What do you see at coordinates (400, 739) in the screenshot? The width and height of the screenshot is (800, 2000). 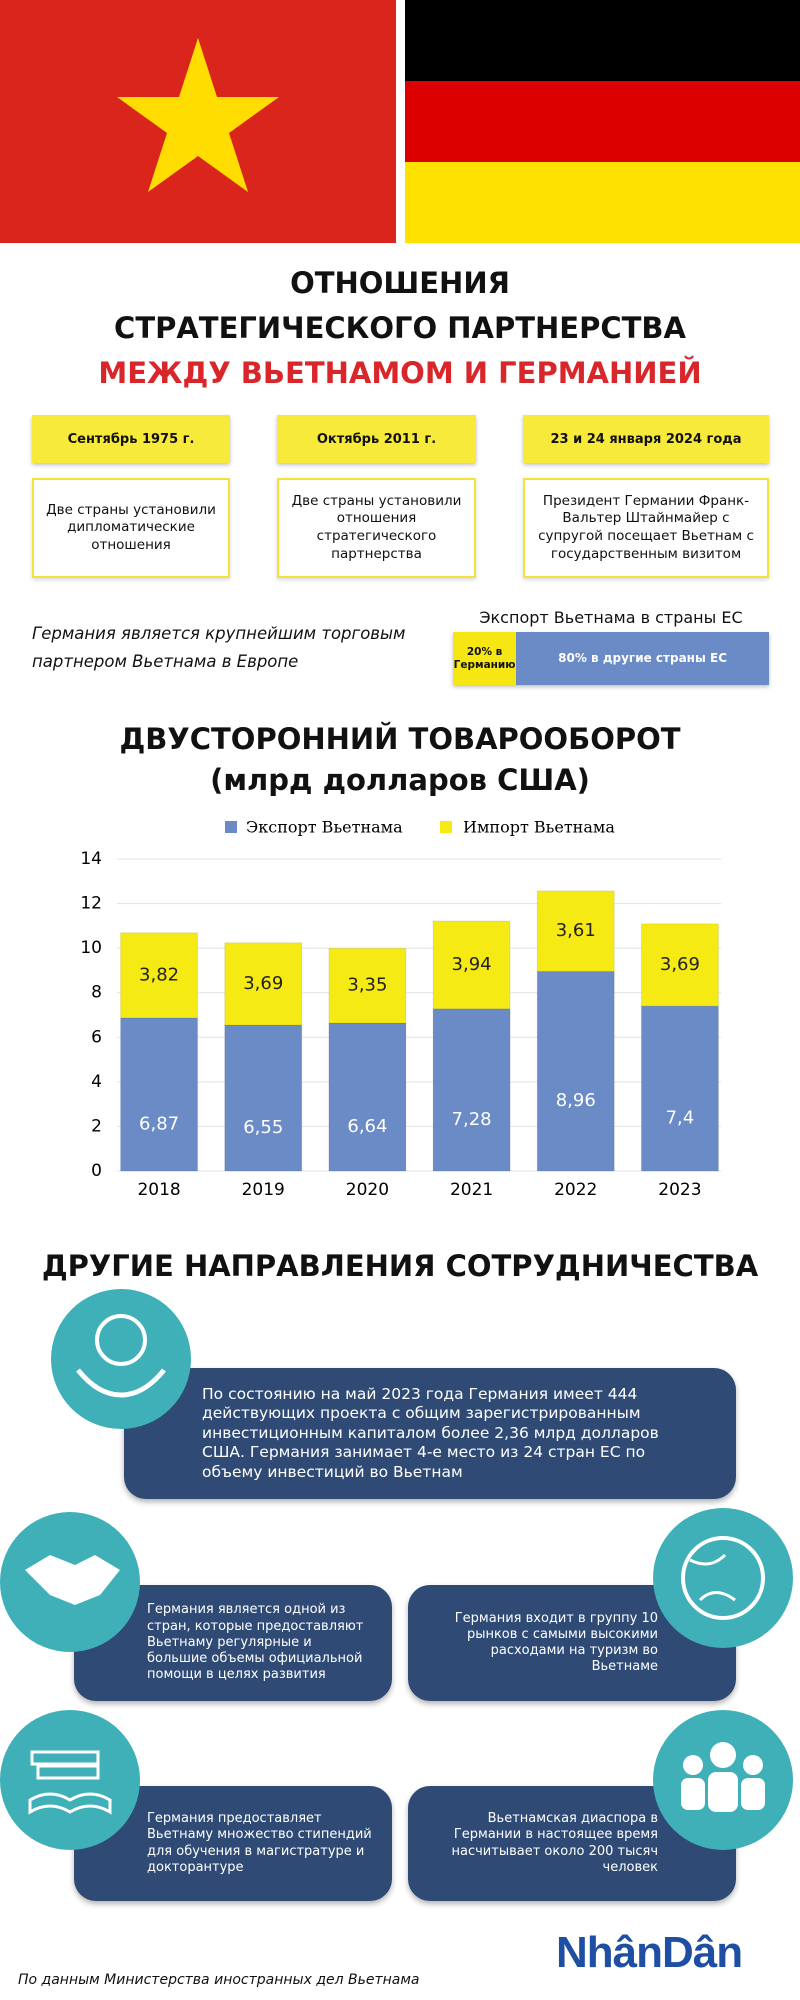 I see `chart-title: ДВУСТОРОННИЙ ТОВАРООБОРОТ` at bounding box center [400, 739].